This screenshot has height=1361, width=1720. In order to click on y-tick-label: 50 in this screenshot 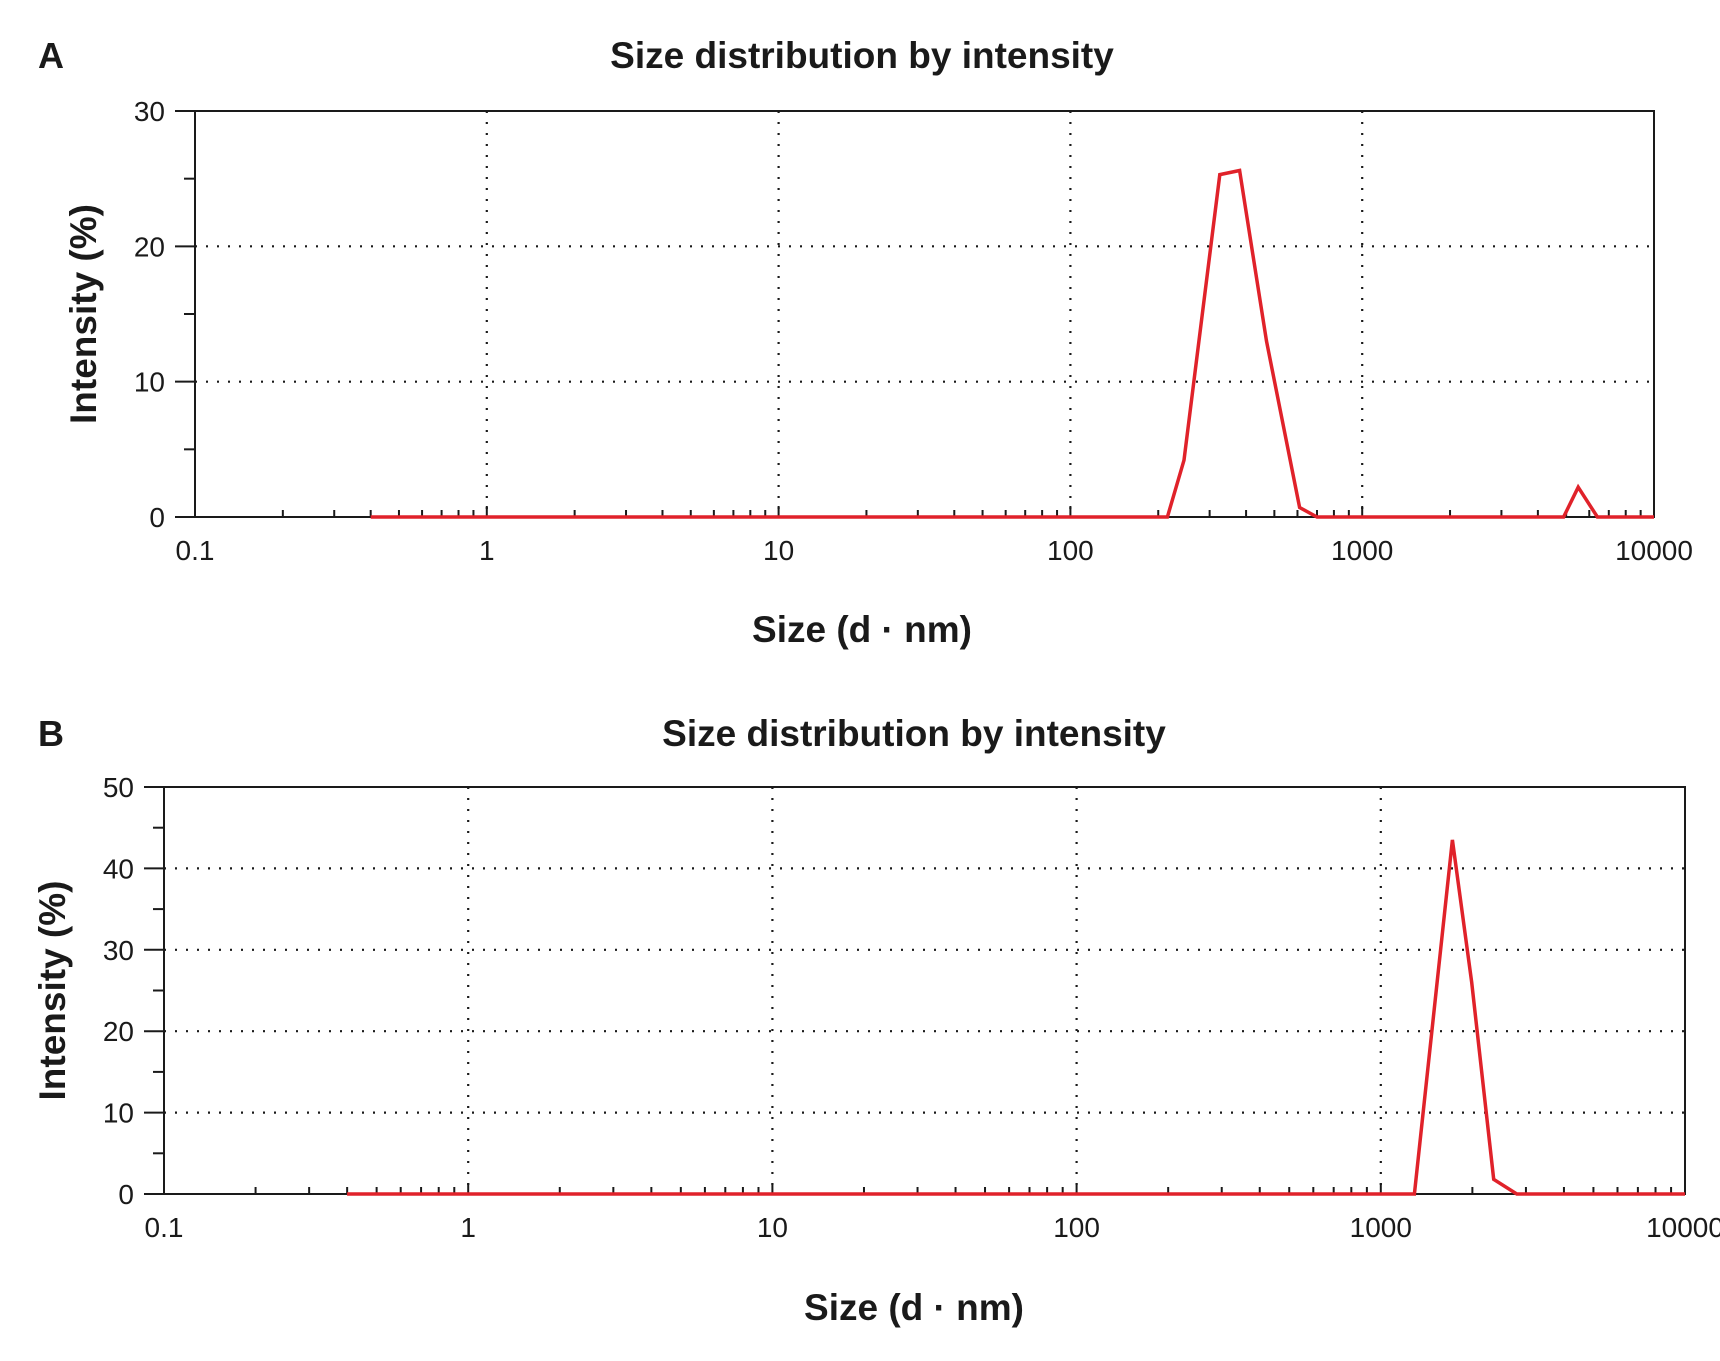, I will do `click(118, 787)`.